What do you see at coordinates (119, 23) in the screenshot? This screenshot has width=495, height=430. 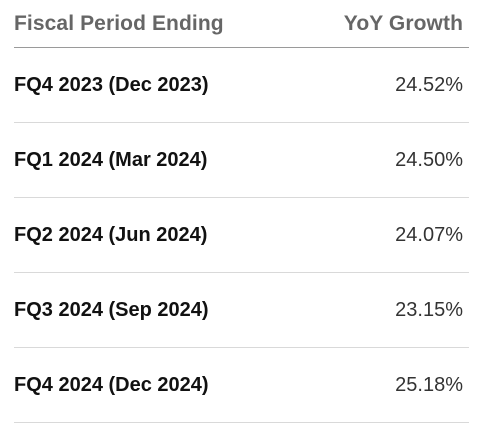 I see `column-header-fiscal-period: Fiscal Period Ending` at bounding box center [119, 23].